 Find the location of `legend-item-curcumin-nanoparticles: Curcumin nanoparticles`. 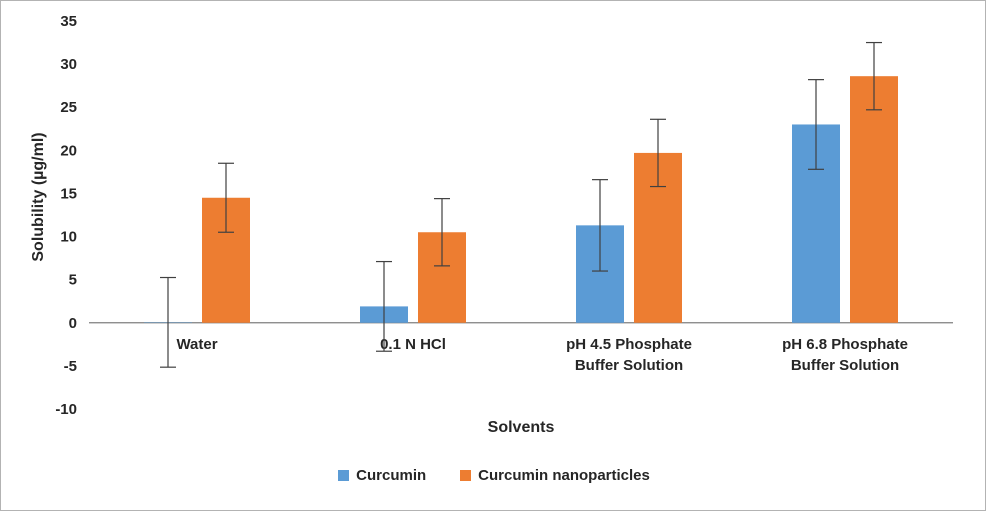

legend-item-curcumin-nanoparticles: Curcumin nanoparticles is located at coordinates (555, 475).